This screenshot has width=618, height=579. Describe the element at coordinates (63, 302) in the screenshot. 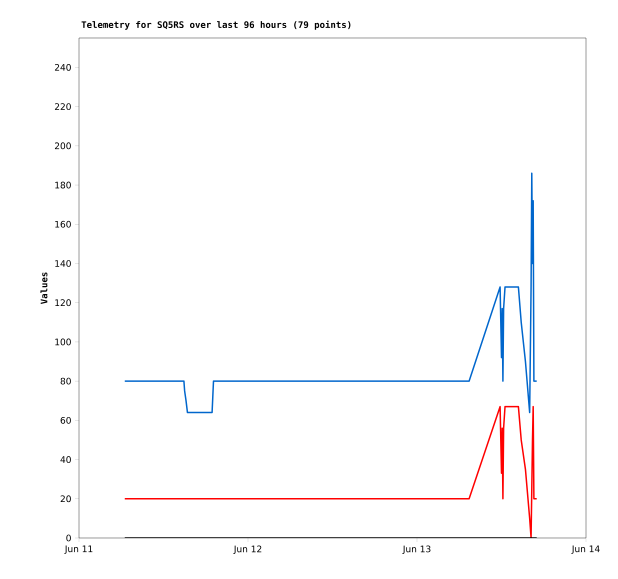

I see `y-tick-label: 120` at that location.